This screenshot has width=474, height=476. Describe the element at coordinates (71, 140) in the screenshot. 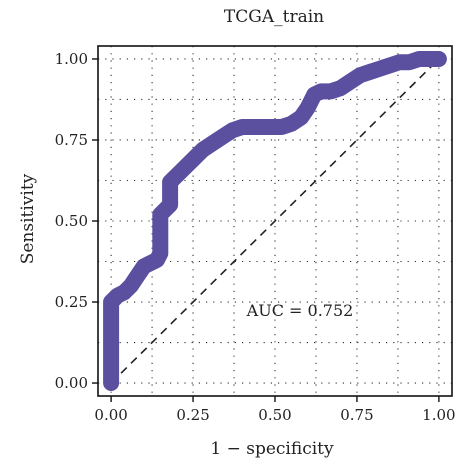

I see `y-tick-label: 0.75` at that location.